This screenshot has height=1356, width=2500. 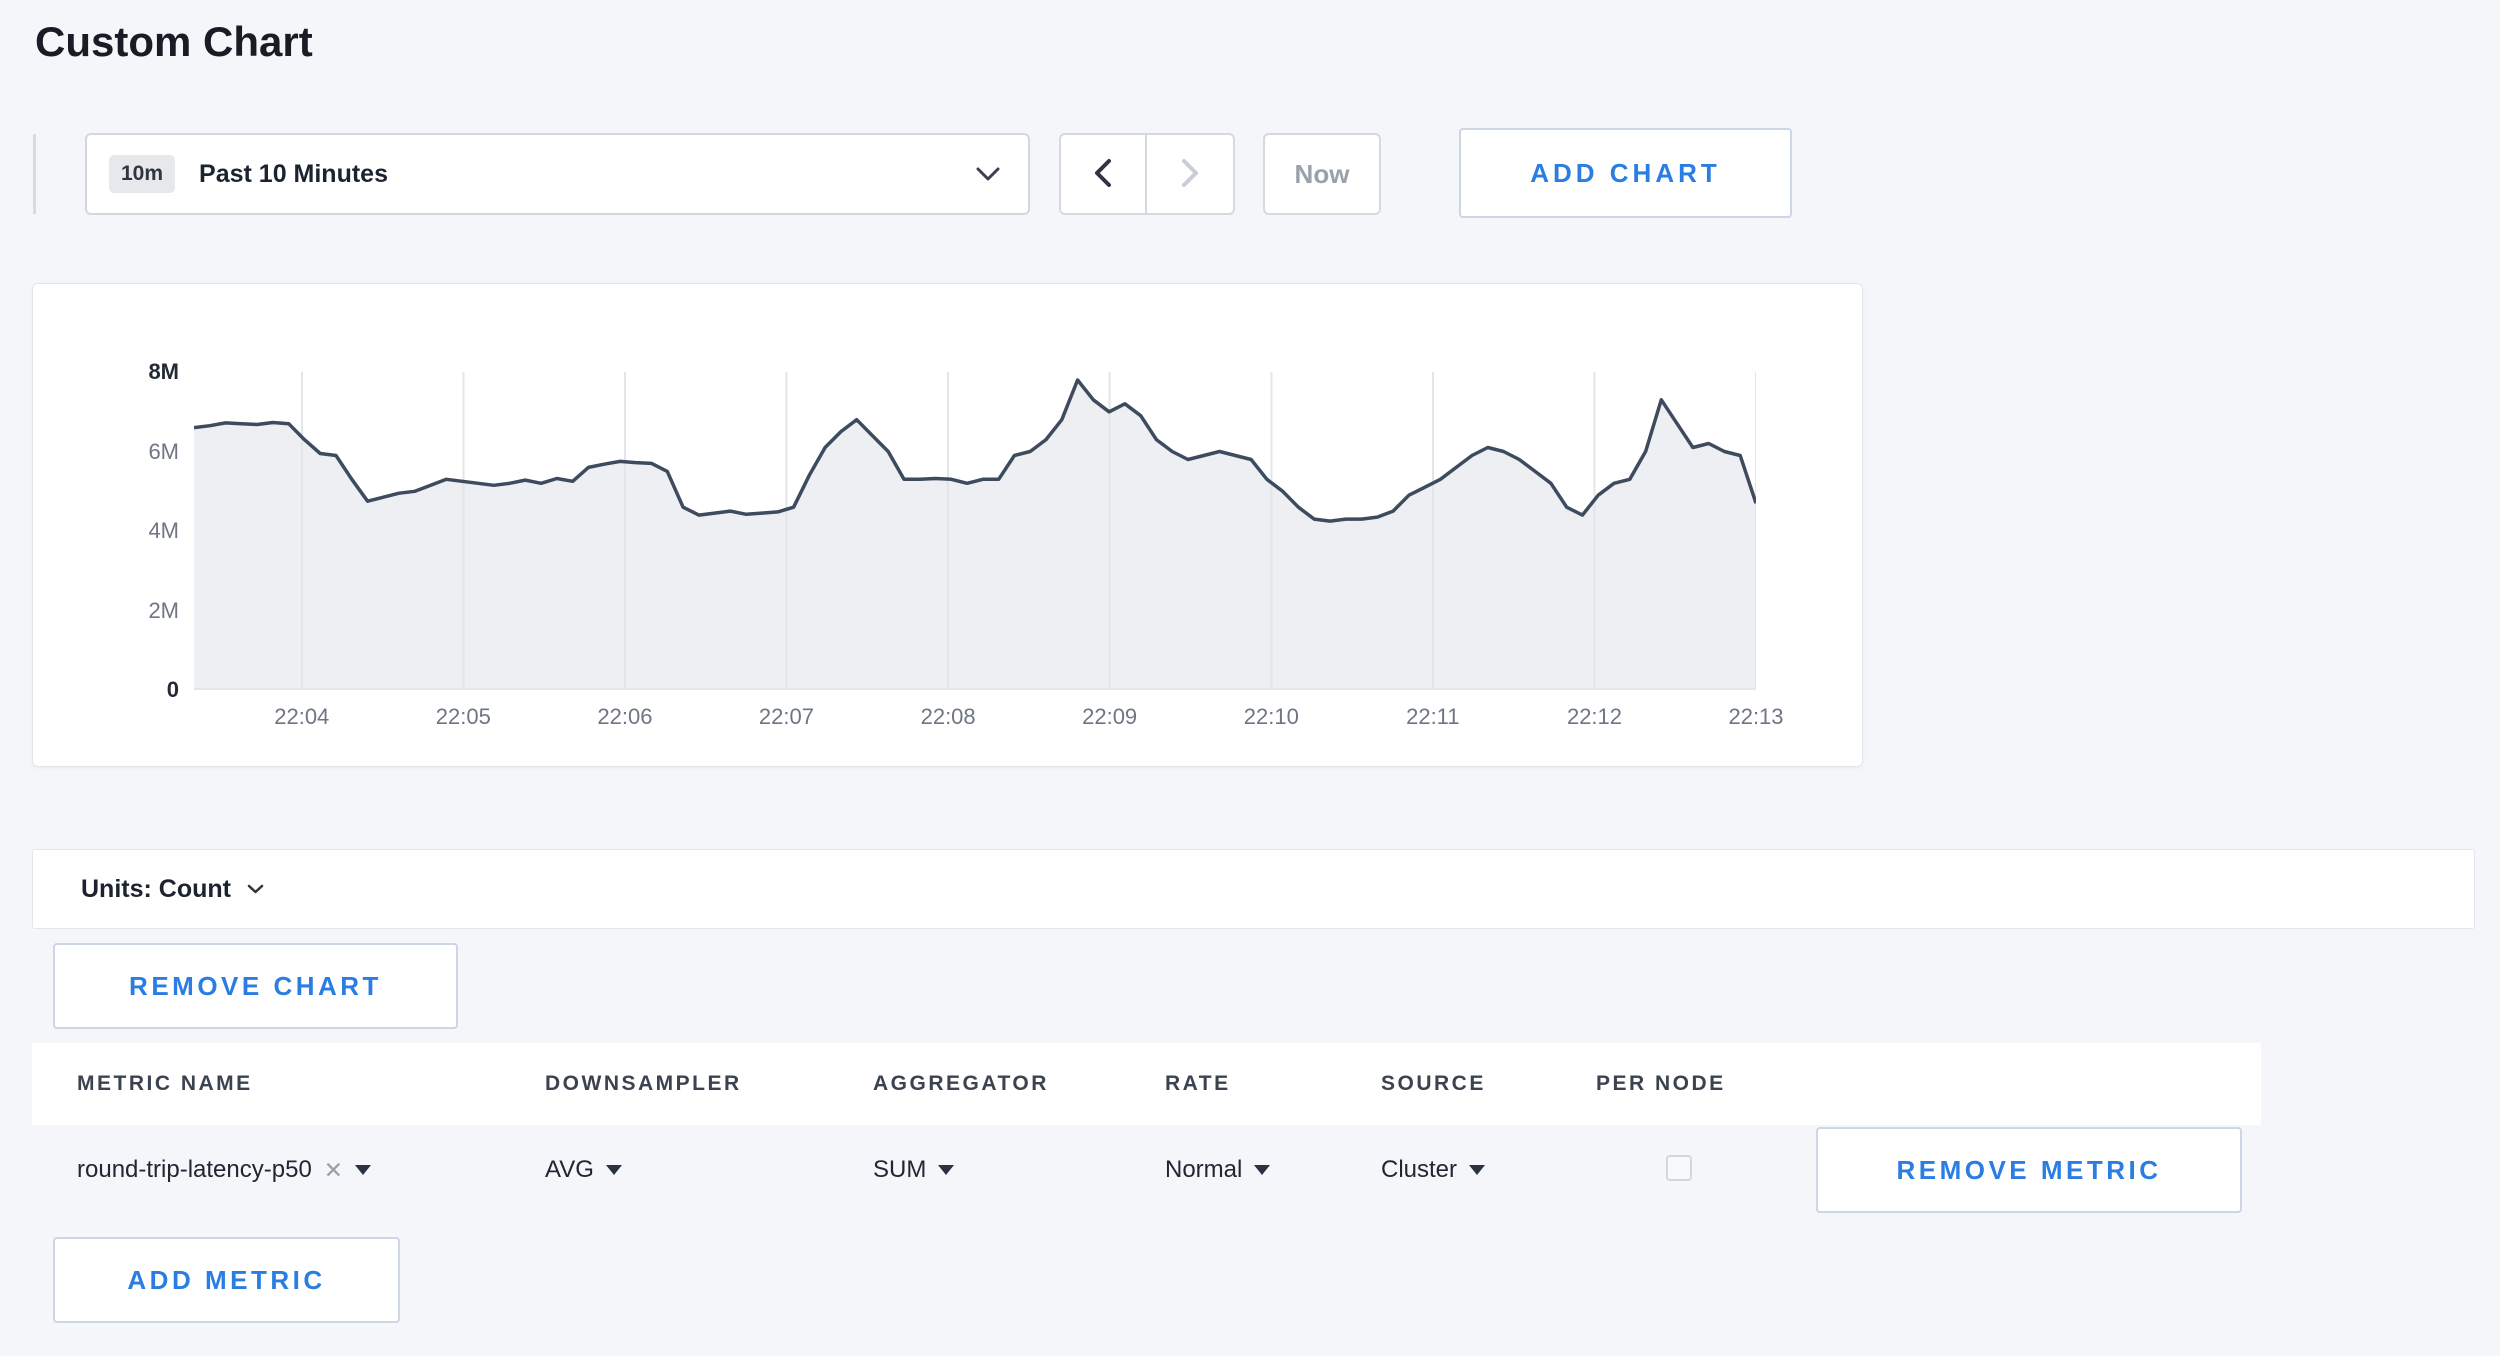 What do you see at coordinates (163, 451) in the screenshot?
I see `y-axis-tick: 6M` at bounding box center [163, 451].